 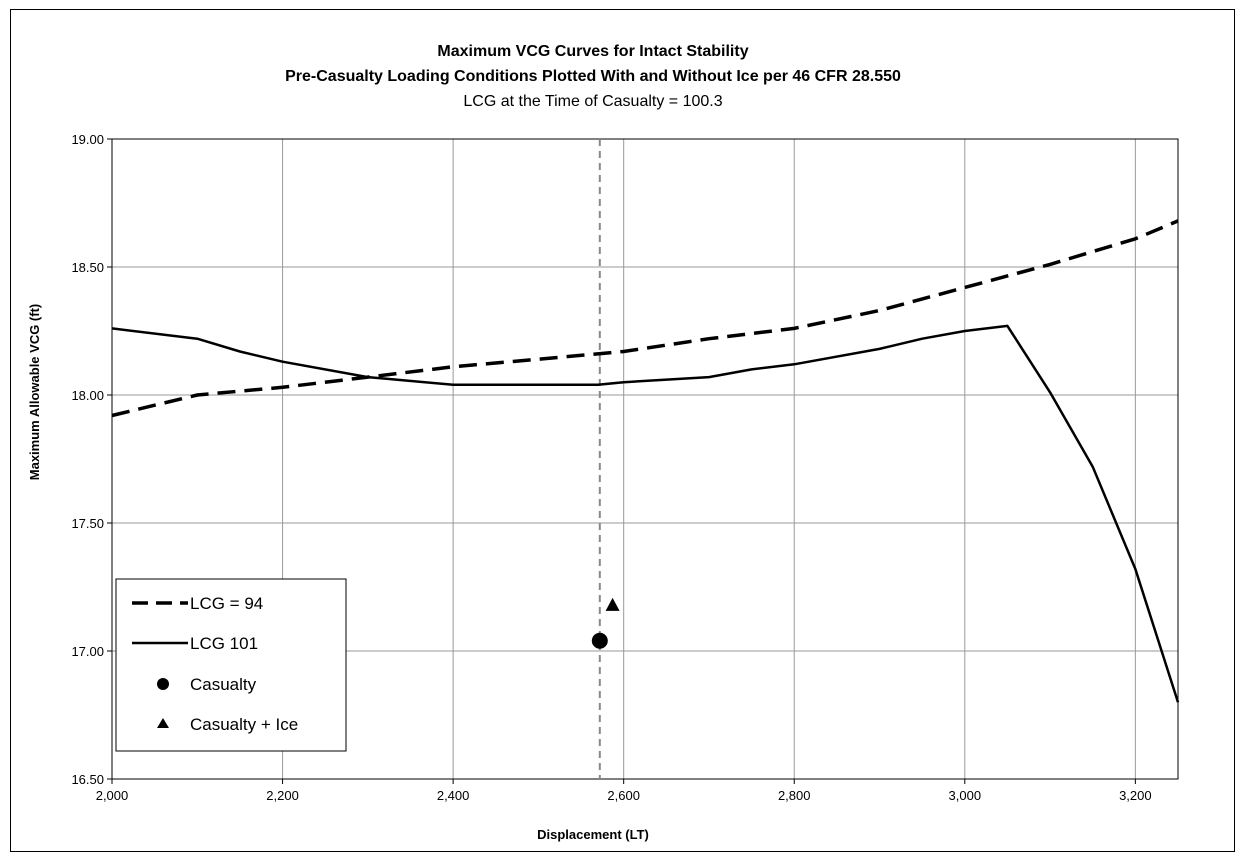 What do you see at coordinates (163, 684) in the screenshot?
I see `legend-marker-casualty` at bounding box center [163, 684].